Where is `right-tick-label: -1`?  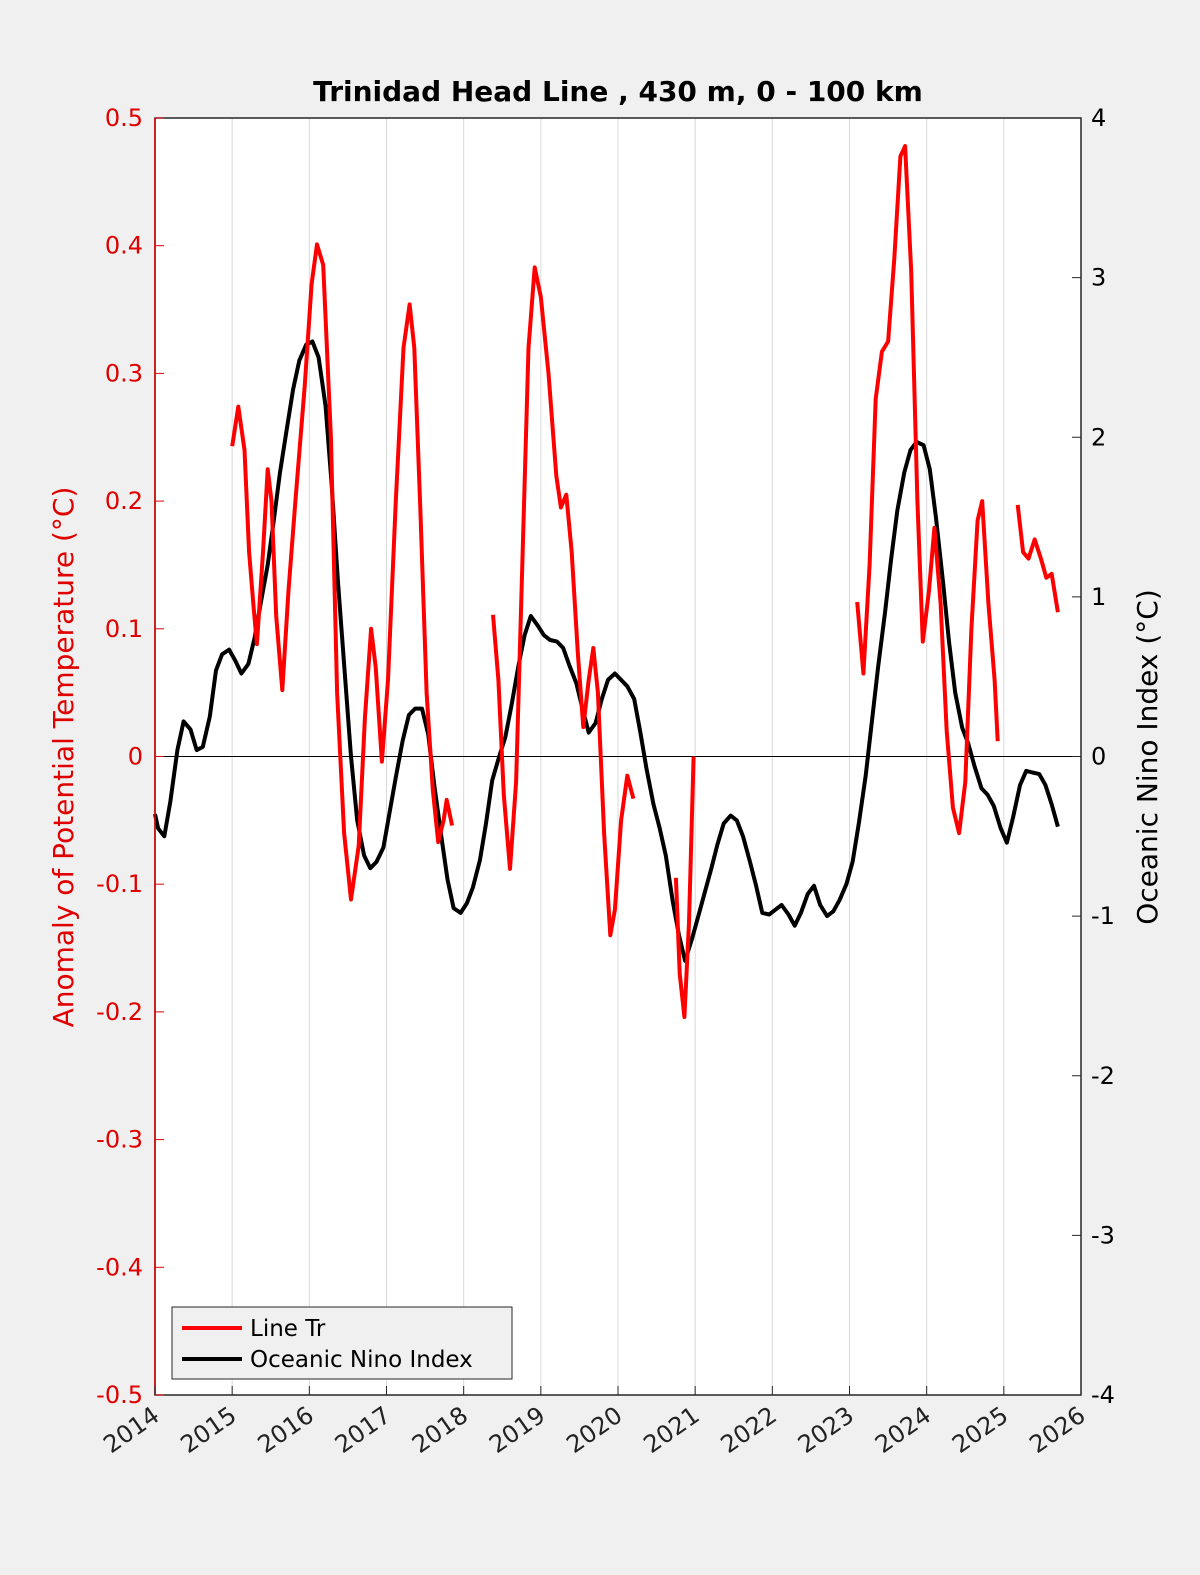
right-tick-label: -1 is located at coordinates (1103, 916).